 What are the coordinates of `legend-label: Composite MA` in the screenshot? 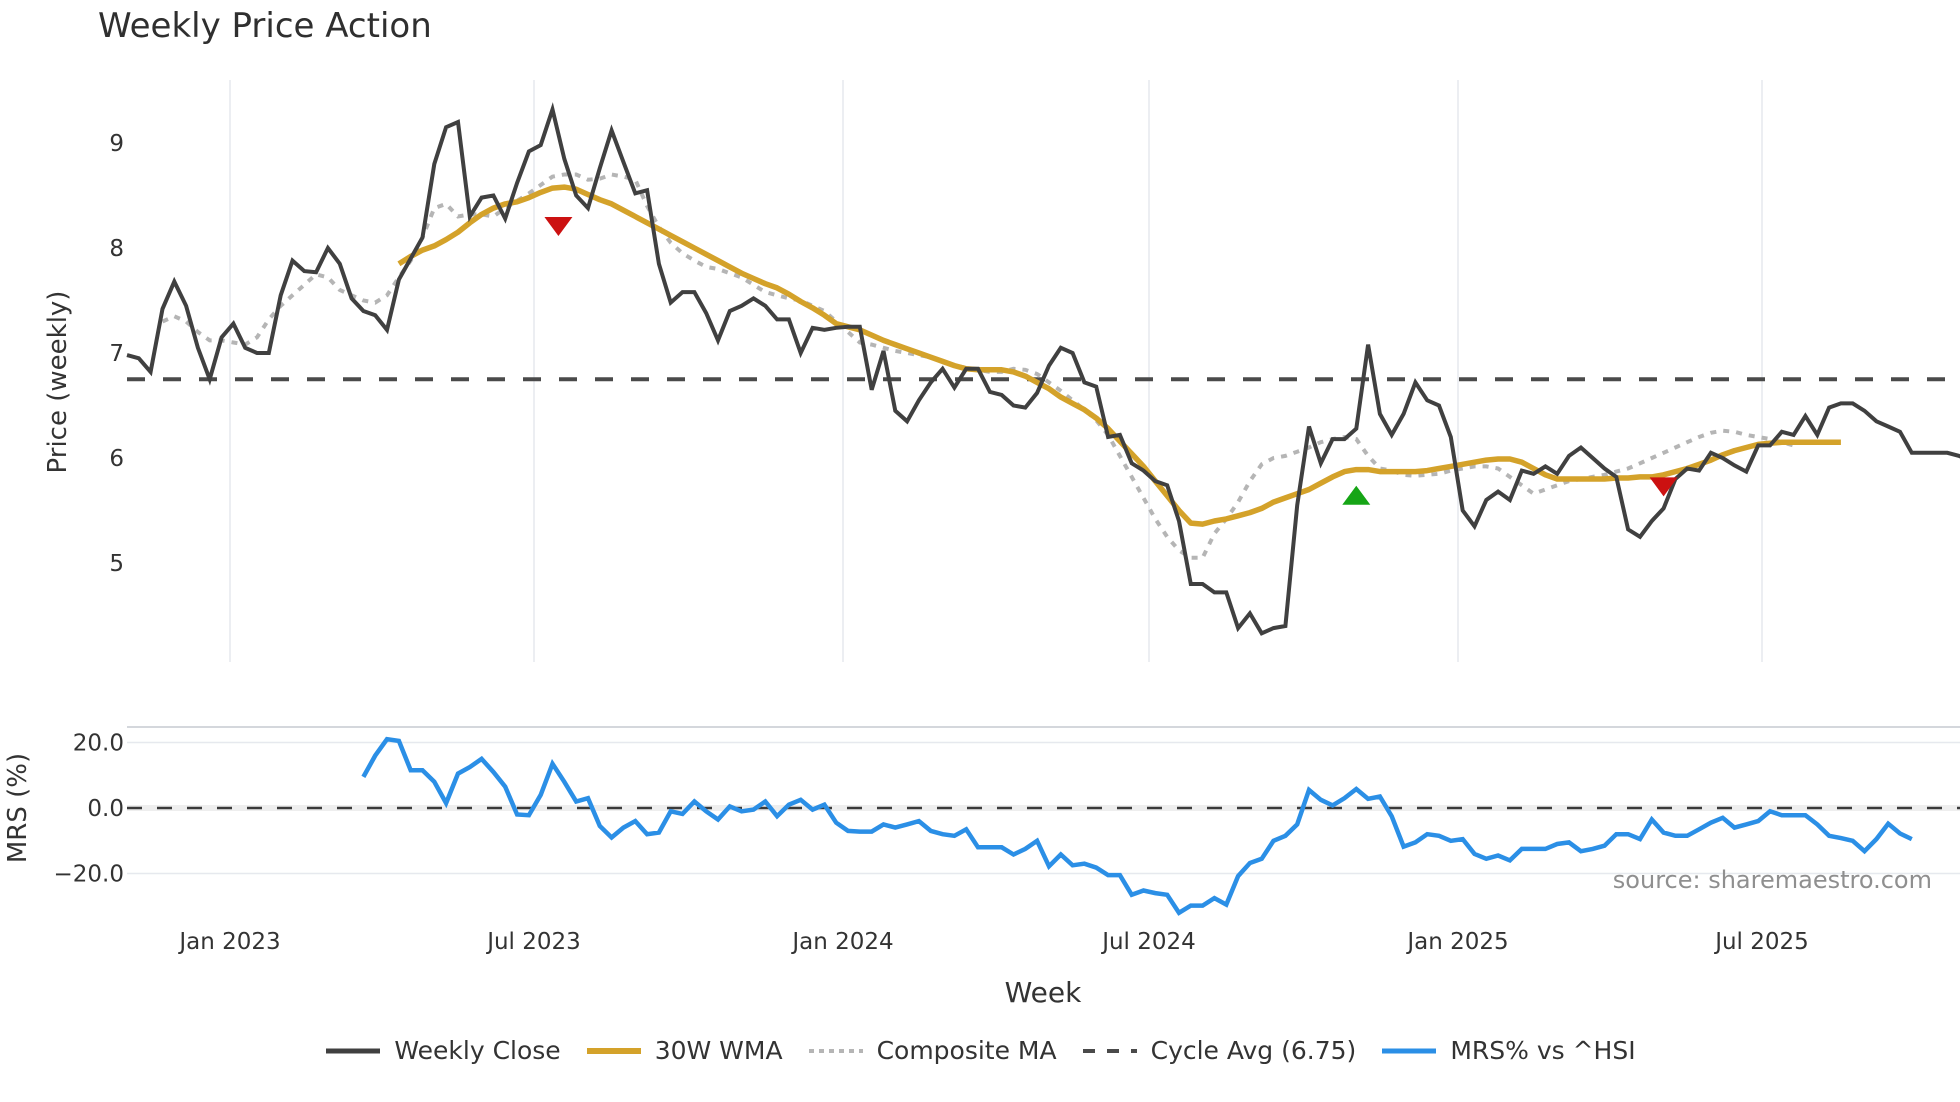 It's located at (966, 1050).